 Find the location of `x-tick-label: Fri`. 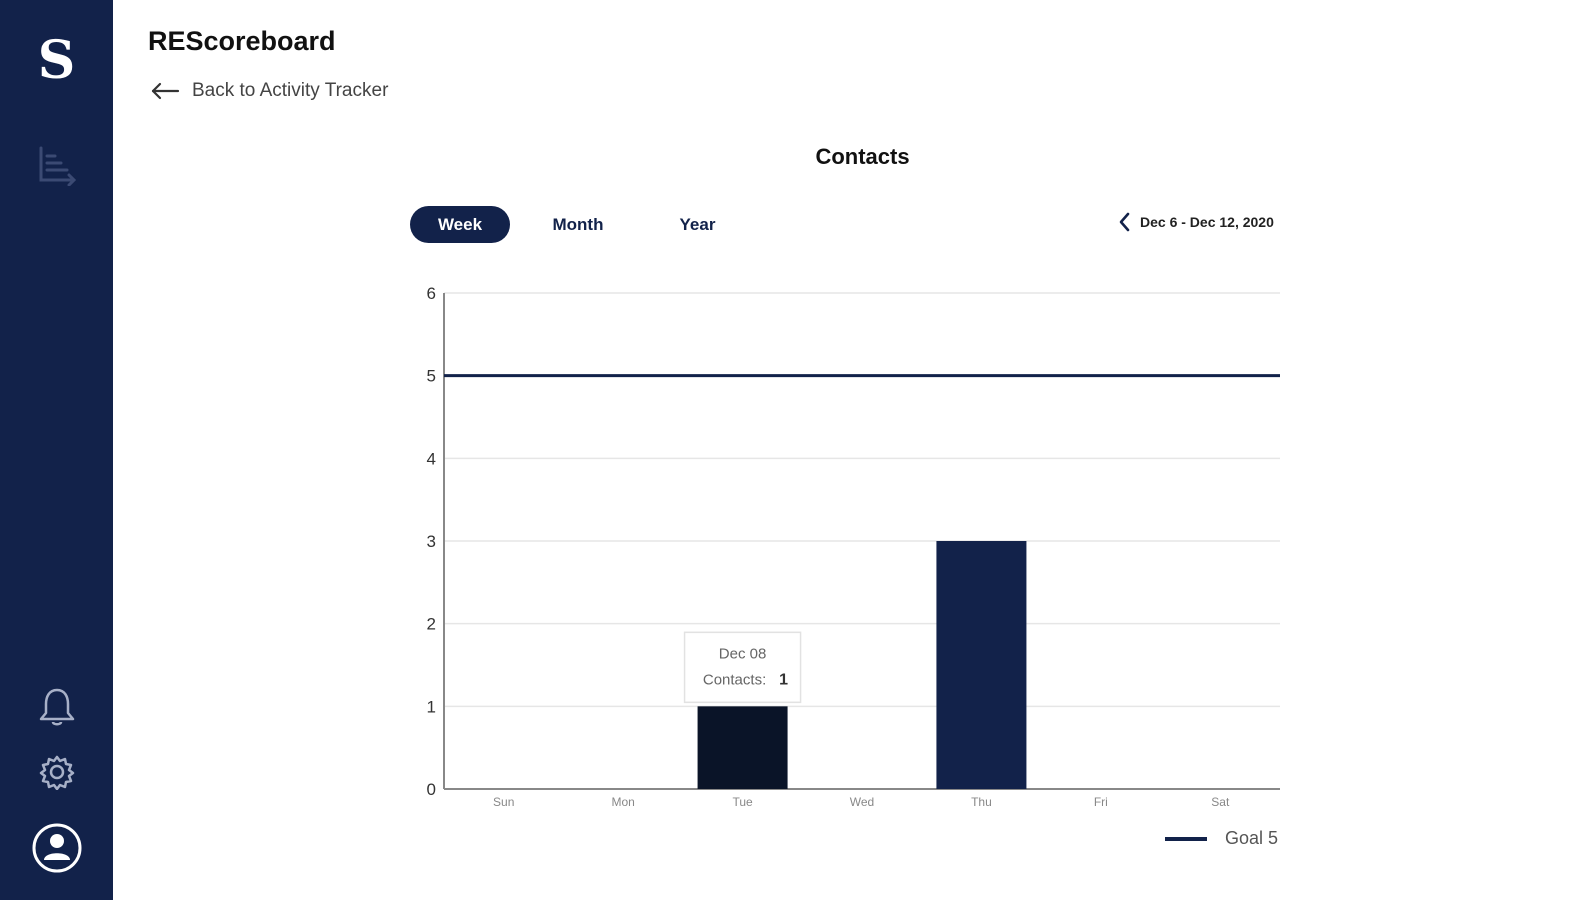

x-tick-label: Fri is located at coordinates (1101, 802).